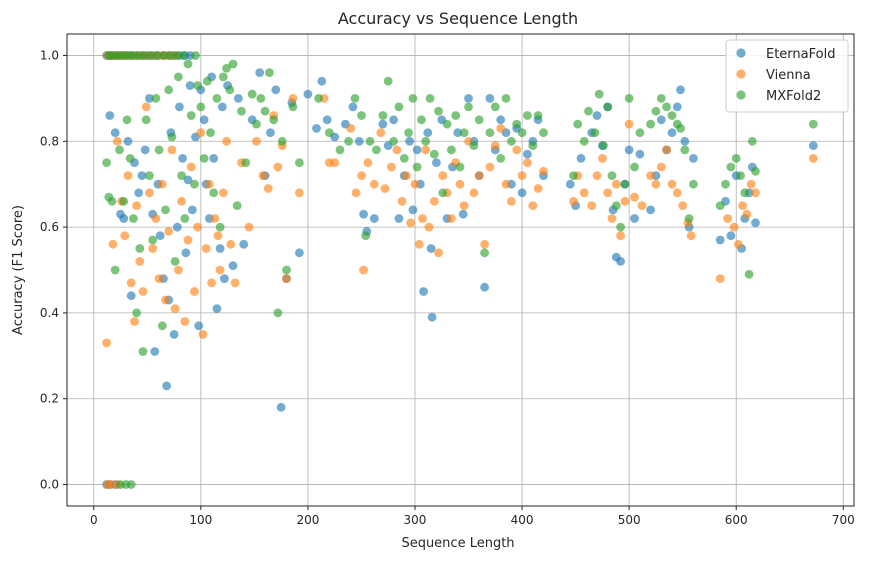 This screenshot has height=561, width=875. What do you see at coordinates (787, 76) in the screenshot?
I see `legend-box` at bounding box center [787, 76].